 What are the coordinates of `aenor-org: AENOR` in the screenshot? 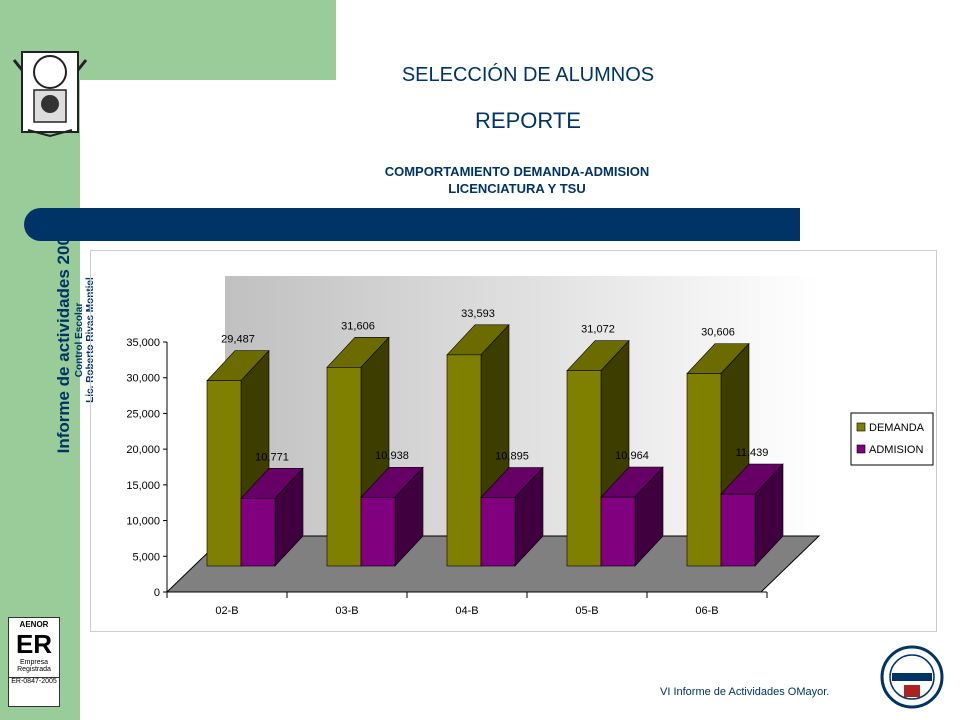 It's located at (34, 624).